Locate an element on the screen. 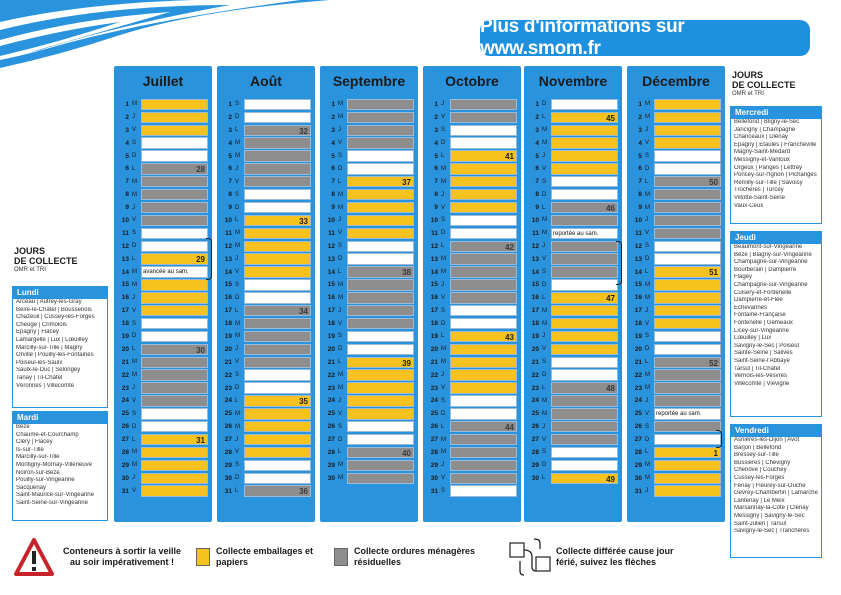 The width and height of the screenshot is (841, 595). day-number: 12 is located at coordinates (535, 246).